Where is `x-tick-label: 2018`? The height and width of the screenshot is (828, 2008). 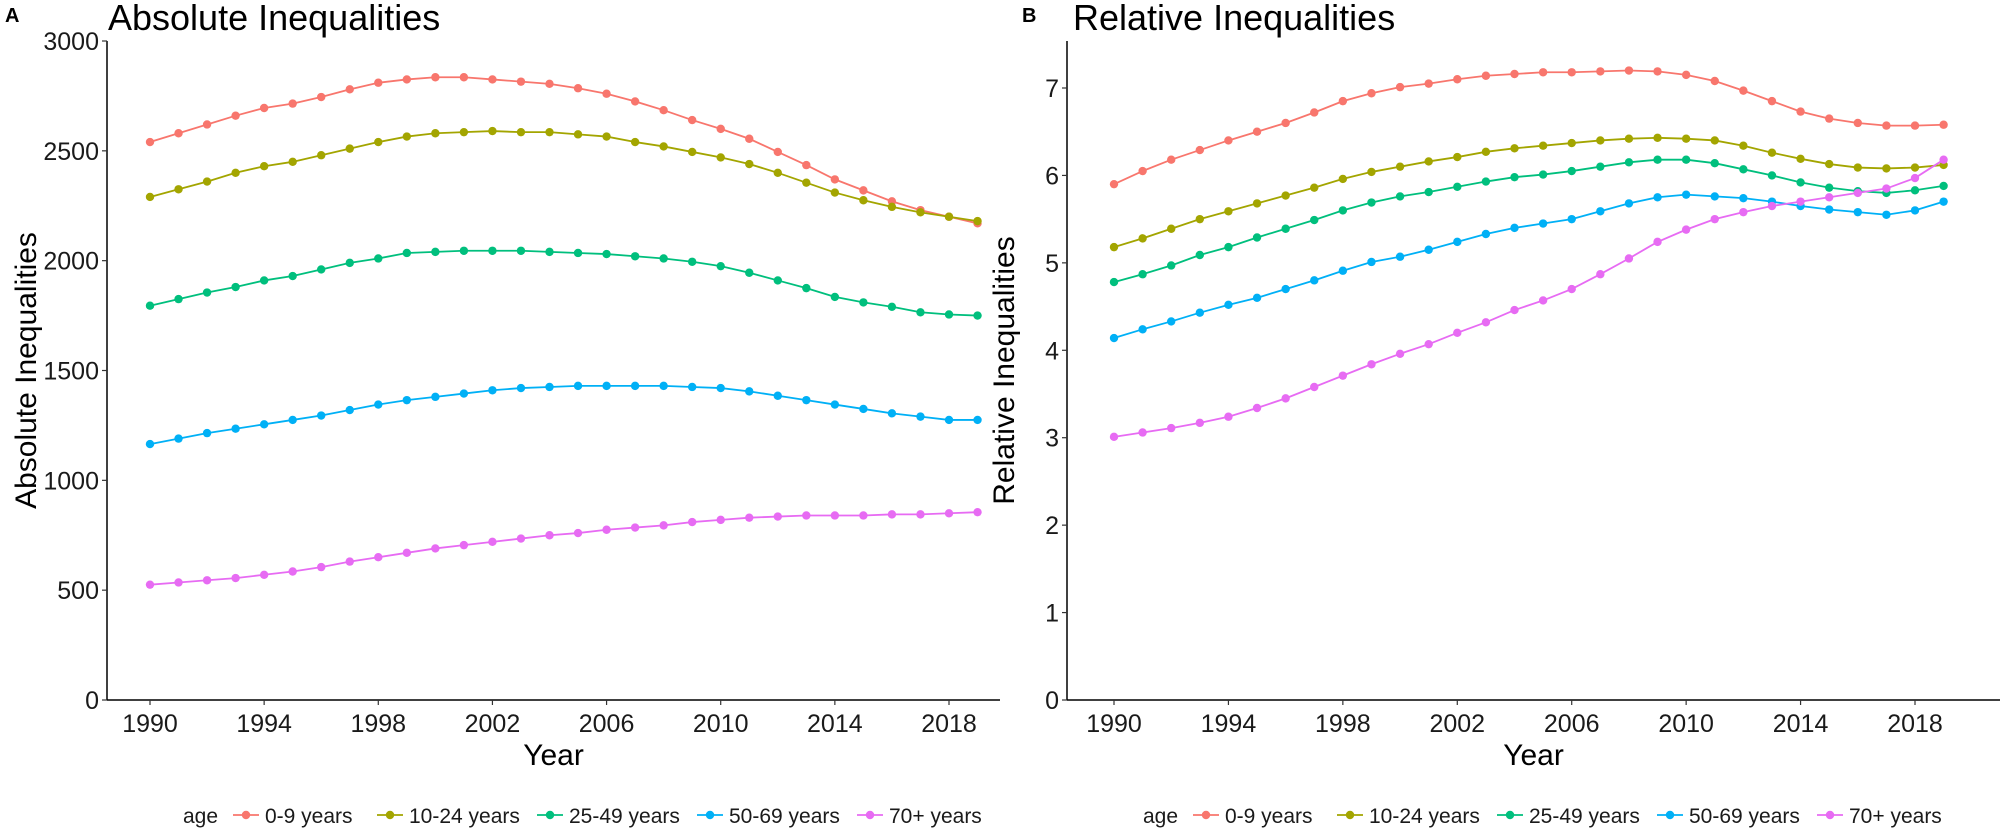 x-tick-label: 2018 is located at coordinates (1915, 724).